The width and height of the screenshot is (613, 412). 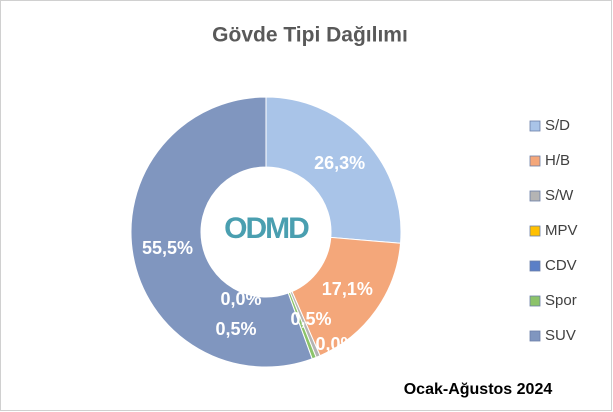 I want to click on legend-label: CDV, so click(x=561, y=265).